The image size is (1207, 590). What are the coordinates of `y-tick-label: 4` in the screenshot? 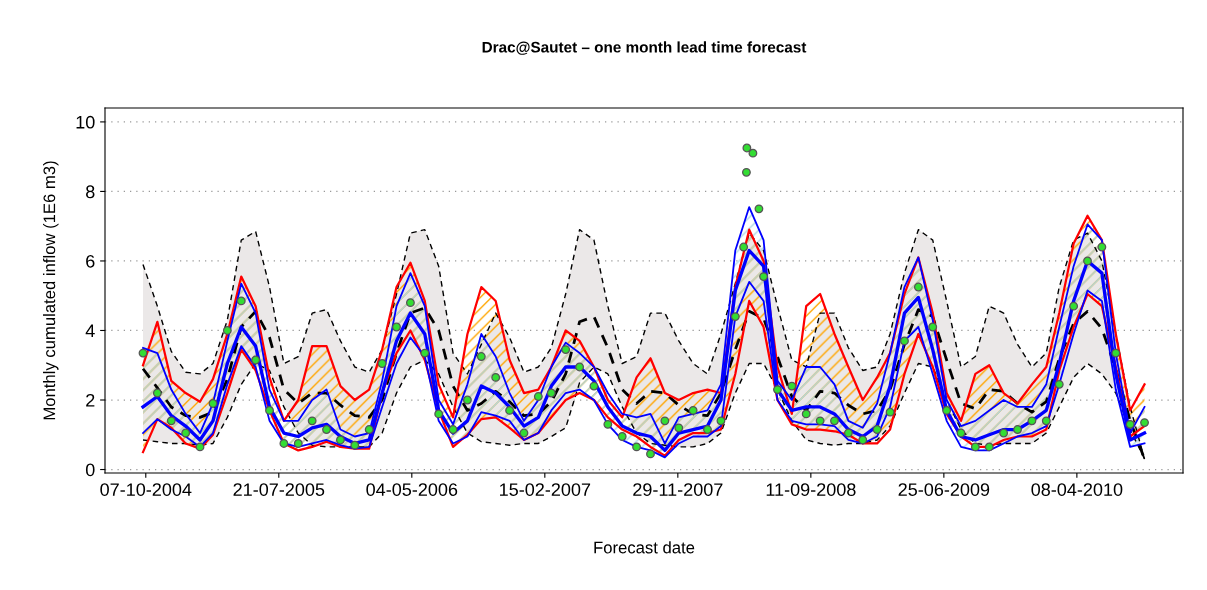 It's located at (90, 331).